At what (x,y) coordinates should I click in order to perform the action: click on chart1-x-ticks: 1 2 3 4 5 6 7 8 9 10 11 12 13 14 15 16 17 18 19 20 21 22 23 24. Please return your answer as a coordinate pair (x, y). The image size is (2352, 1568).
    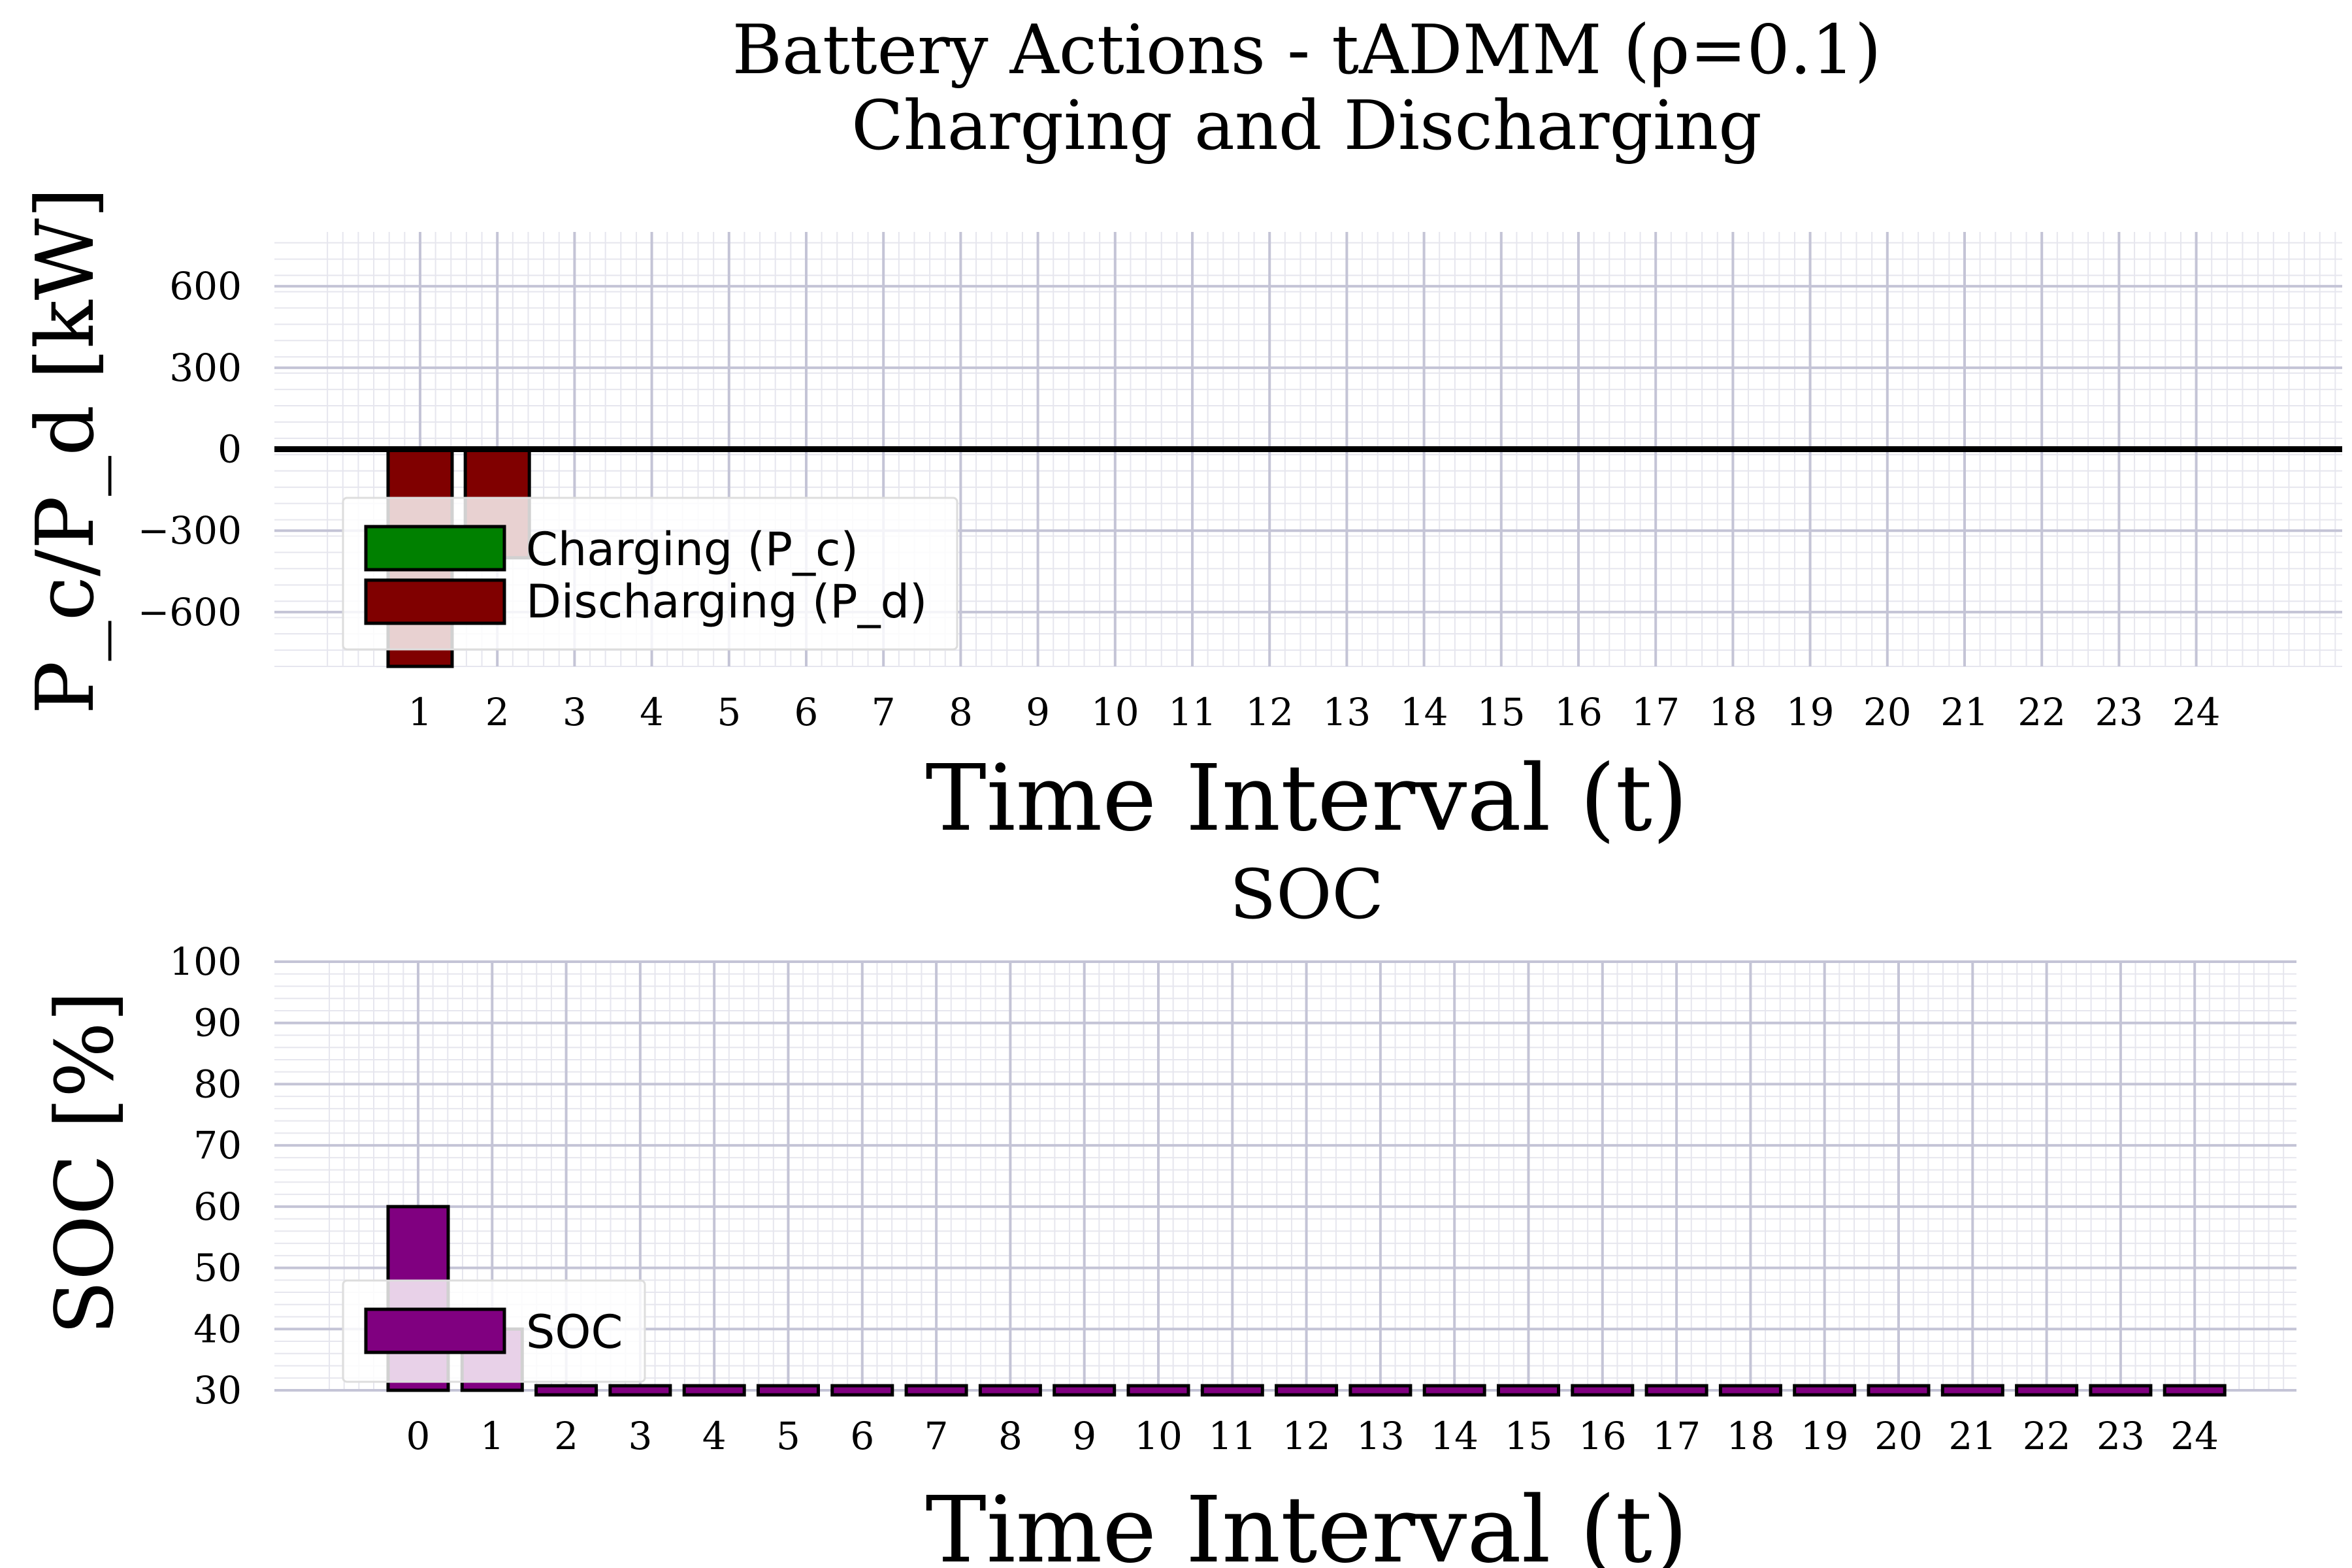
    Looking at the image, I should click on (1314, 712).